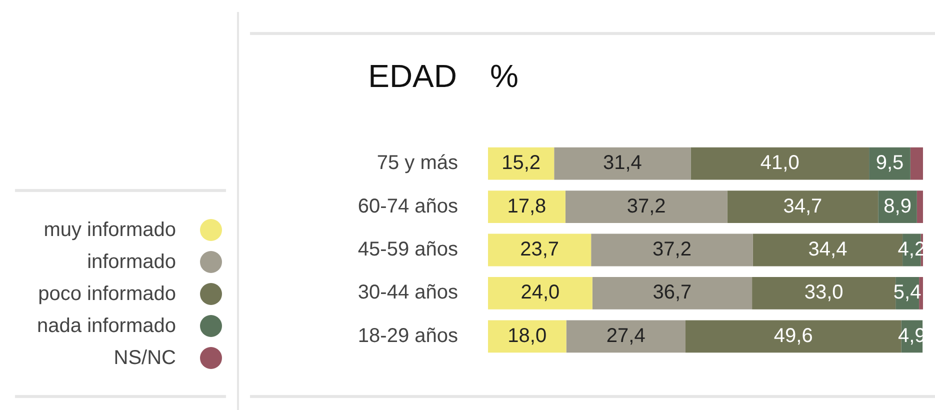 The image size is (935, 410). What do you see at coordinates (793, 335) in the screenshot?
I see `data-label: 49,6` at bounding box center [793, 335].